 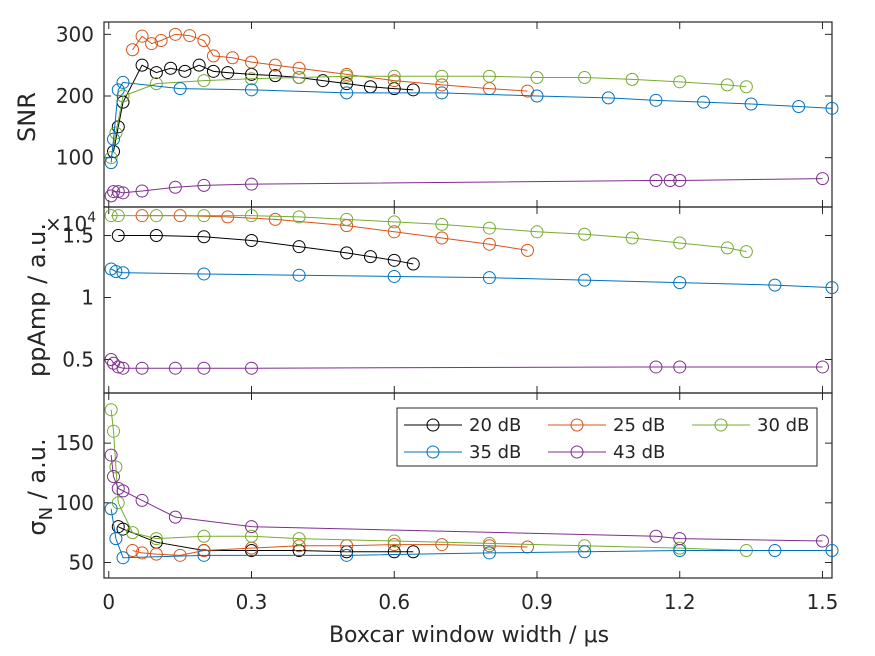 What do you see at coordinates (37, 300) in the screenshot?
I see `ppamp-ylabel: ppAmp / a.u.` at bounding box center [37, 300].